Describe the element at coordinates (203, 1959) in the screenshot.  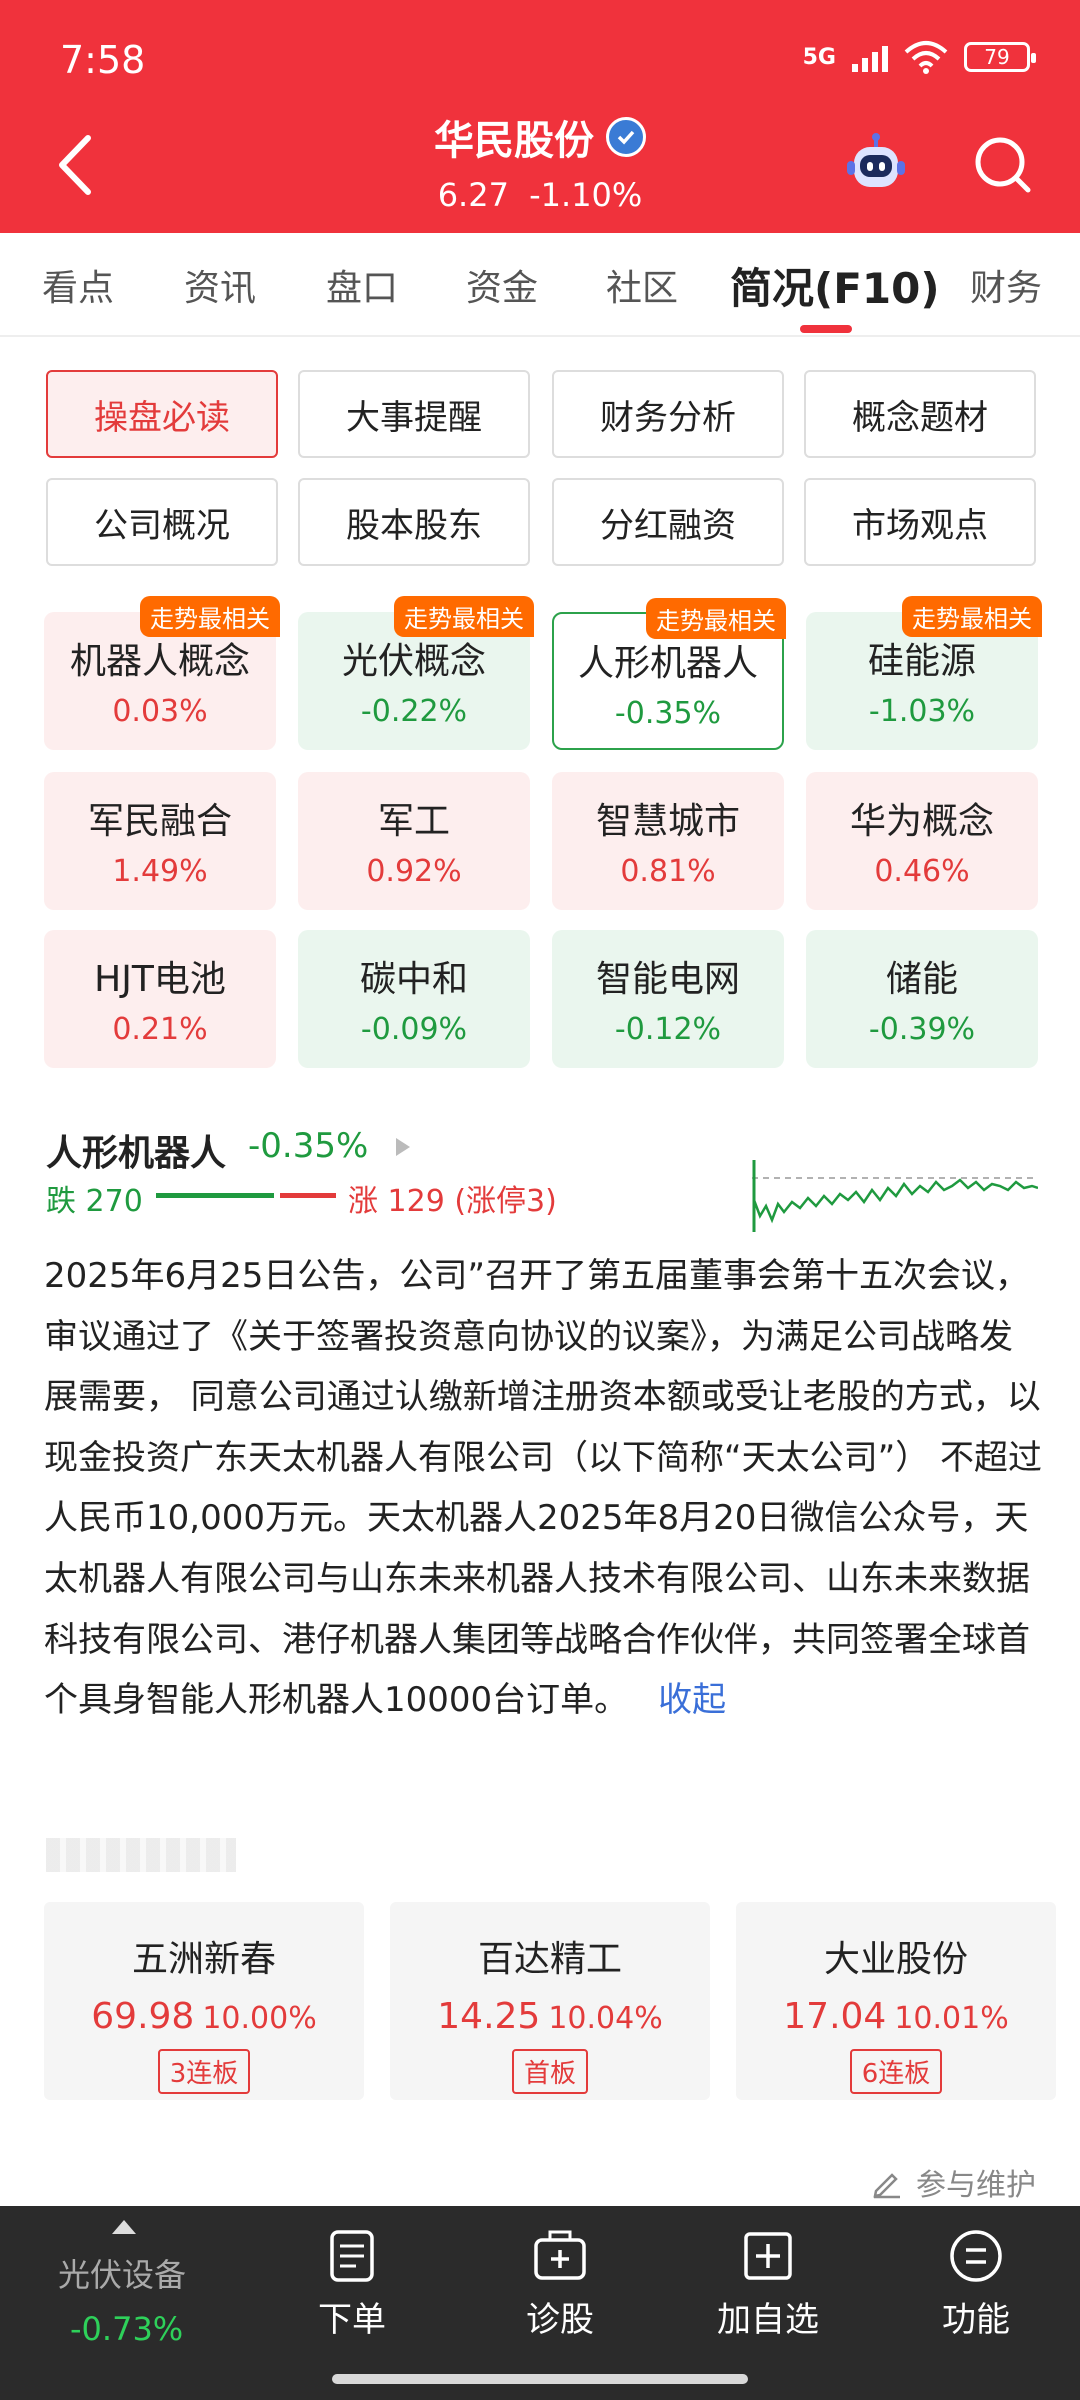
I see `leader-name: 五洲新春` at that location.